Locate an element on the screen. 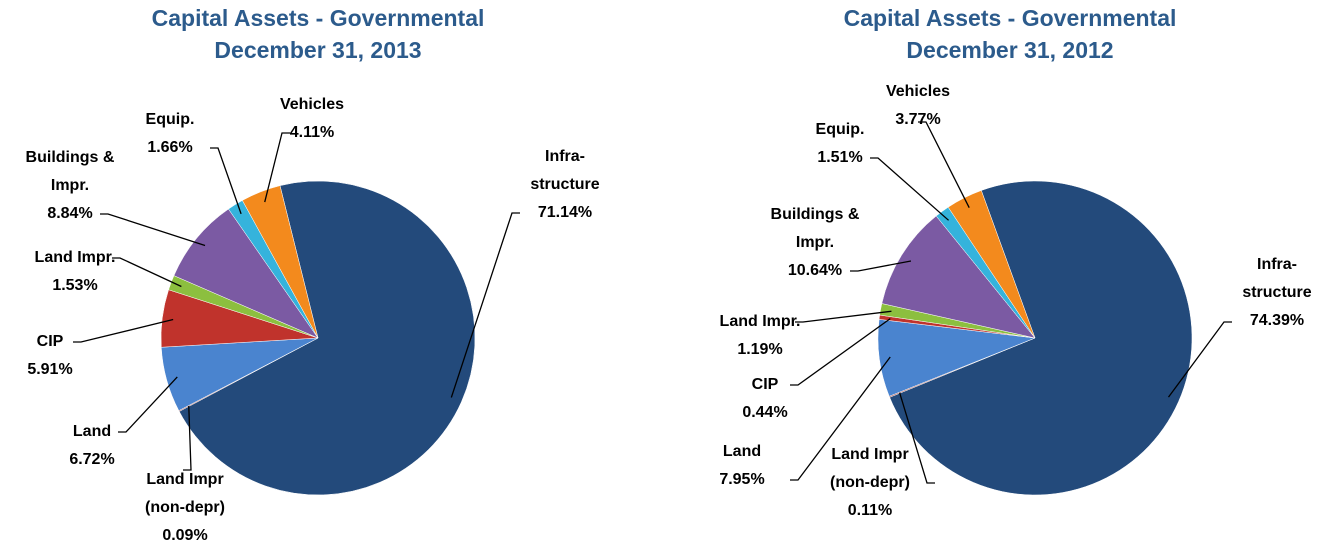 The width and height of the screenshot is (1328, 555). value-label: 0.09% is located at coordinates (184, 535).